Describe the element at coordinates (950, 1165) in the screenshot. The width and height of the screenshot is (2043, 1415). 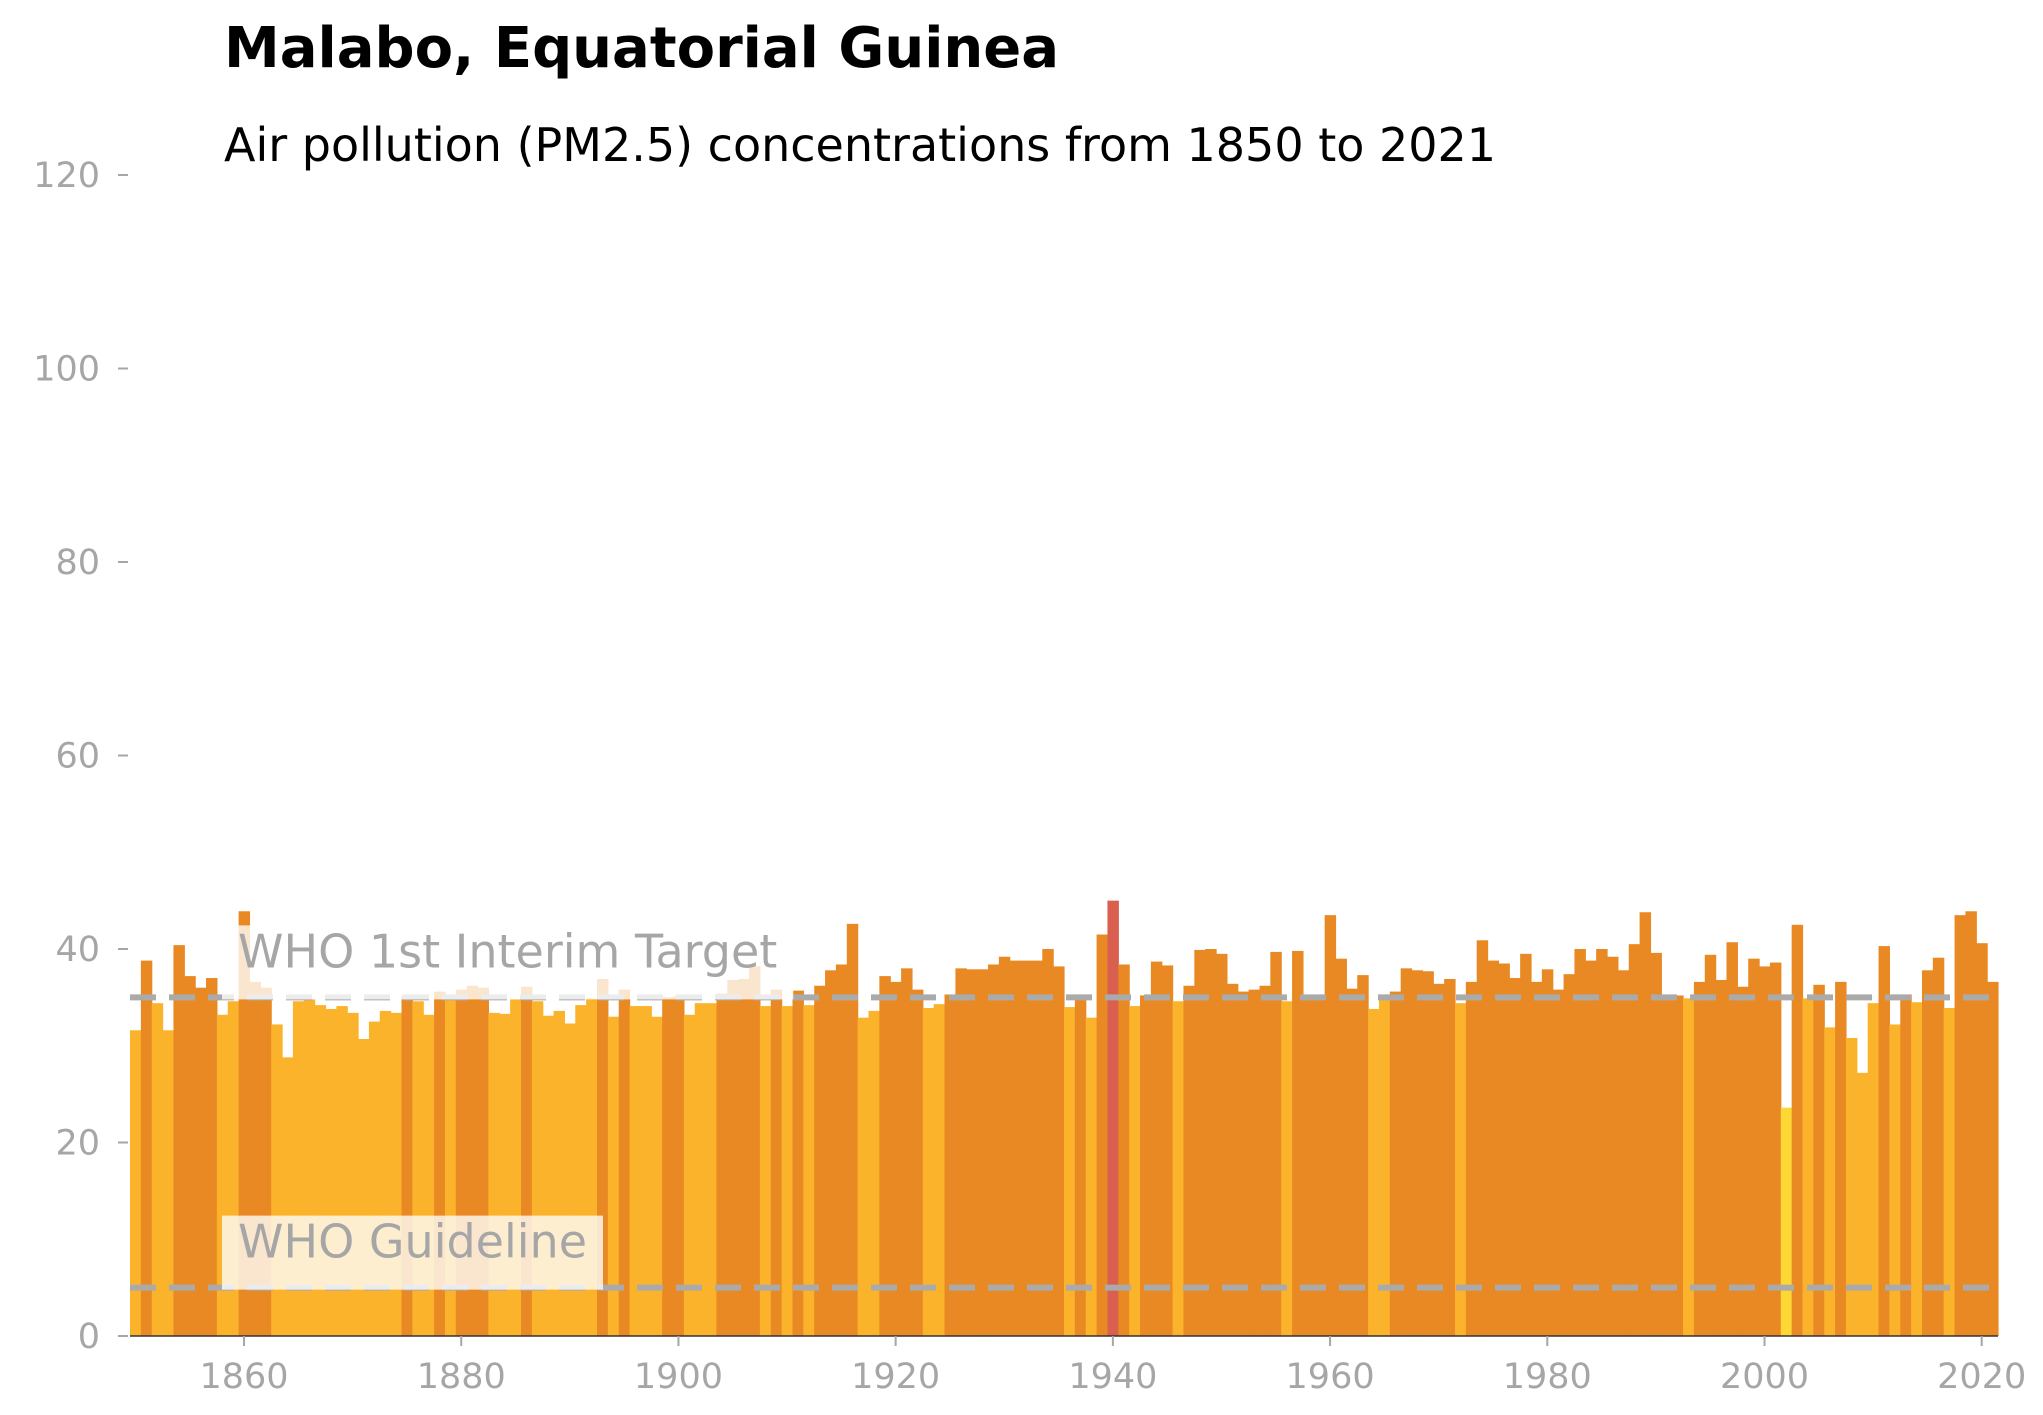
I see `bar-1925` at that location.